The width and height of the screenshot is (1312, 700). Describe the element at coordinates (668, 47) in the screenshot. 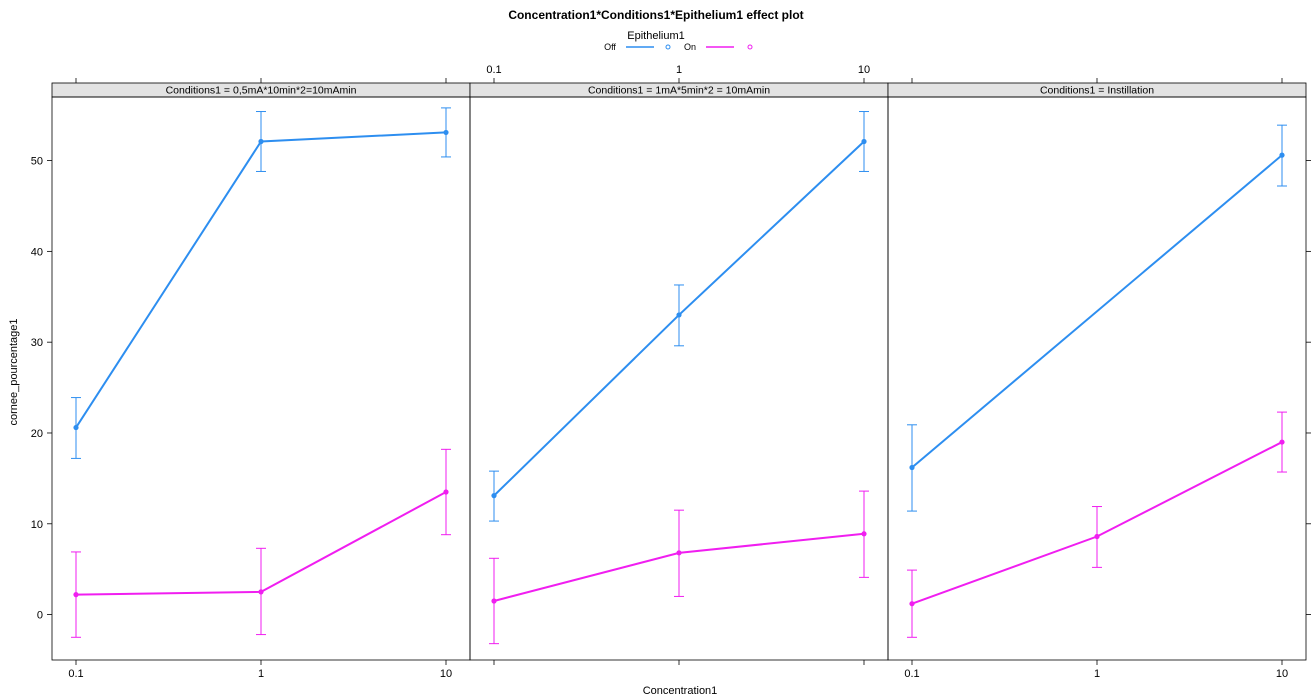

I see `legend-marker-off` at that location.